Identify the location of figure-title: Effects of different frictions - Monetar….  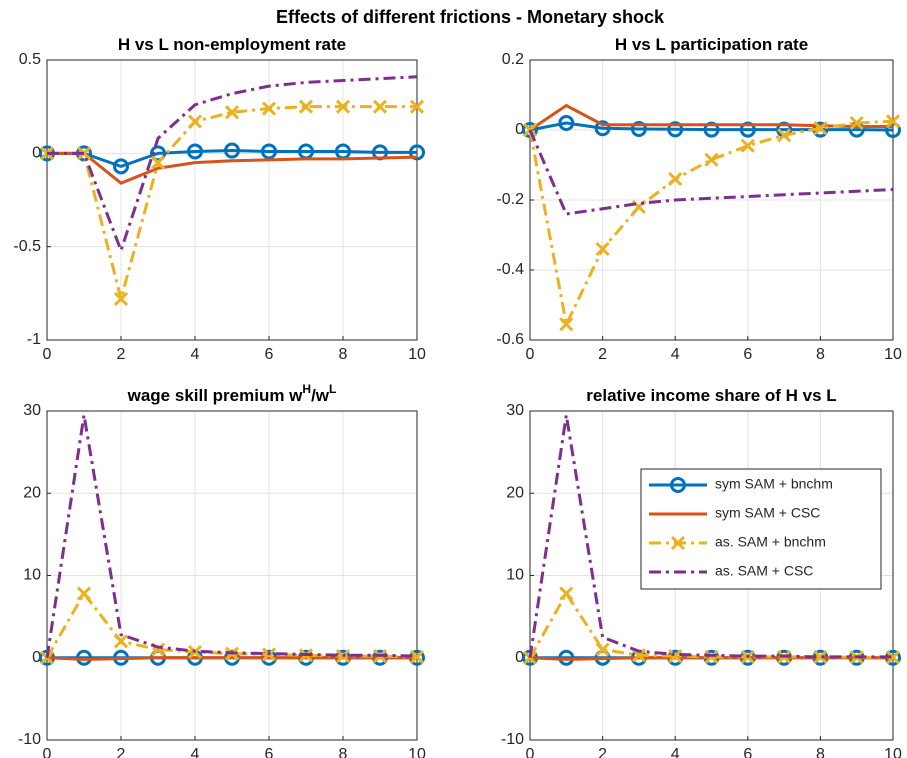
(470, 17).